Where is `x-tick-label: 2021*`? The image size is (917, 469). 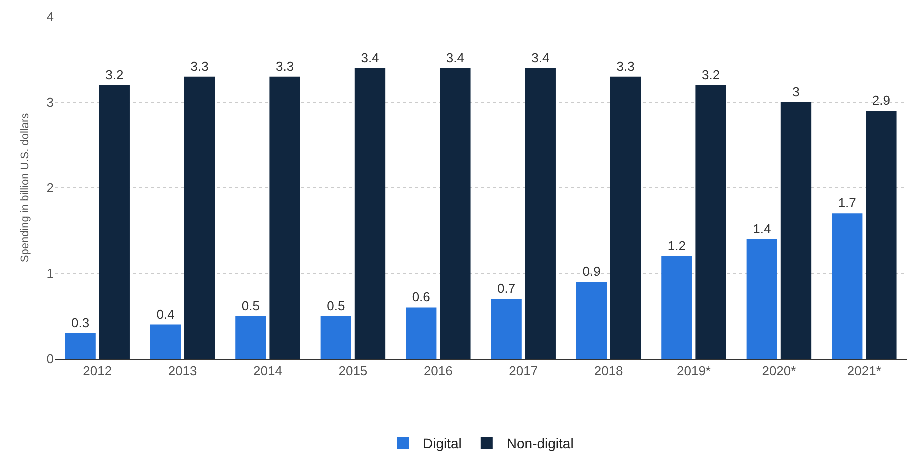 x-tick-label: 2021* is located at coordinates (864, 371).